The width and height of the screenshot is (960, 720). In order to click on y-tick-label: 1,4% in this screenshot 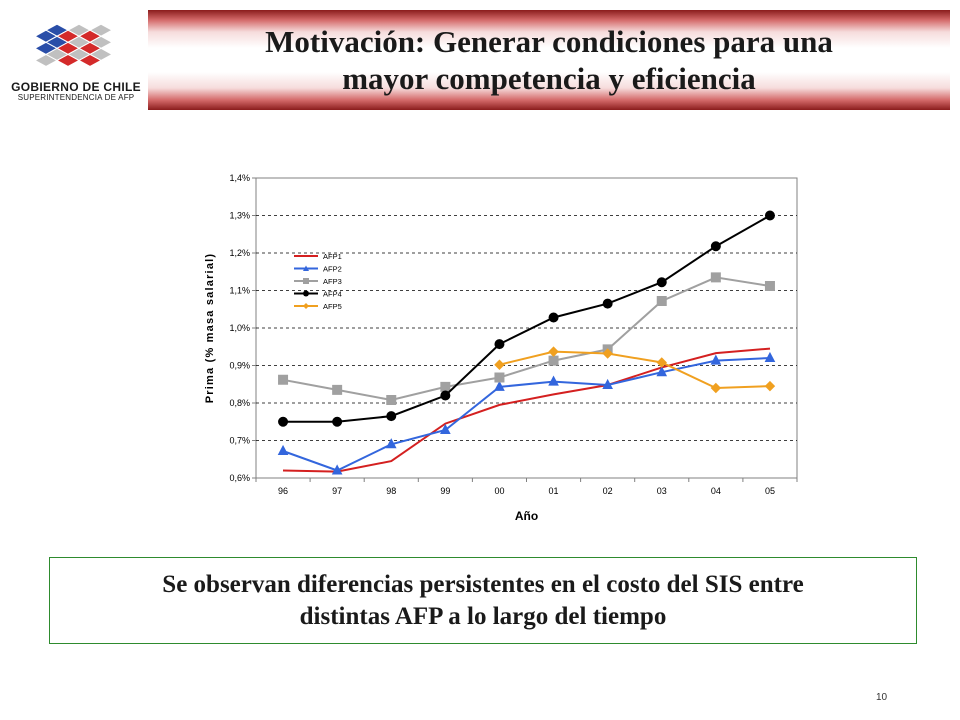, I will do `click(239, 178)`.